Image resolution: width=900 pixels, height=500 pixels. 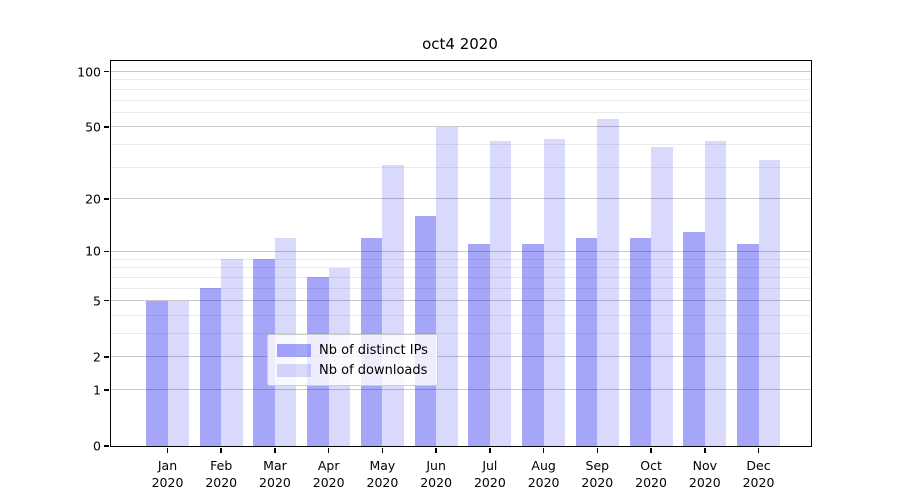 What do you see at coordinates (447, 286) in the screenshot?
I see `bar-downloads-jun` at bounding box center [447, 286].